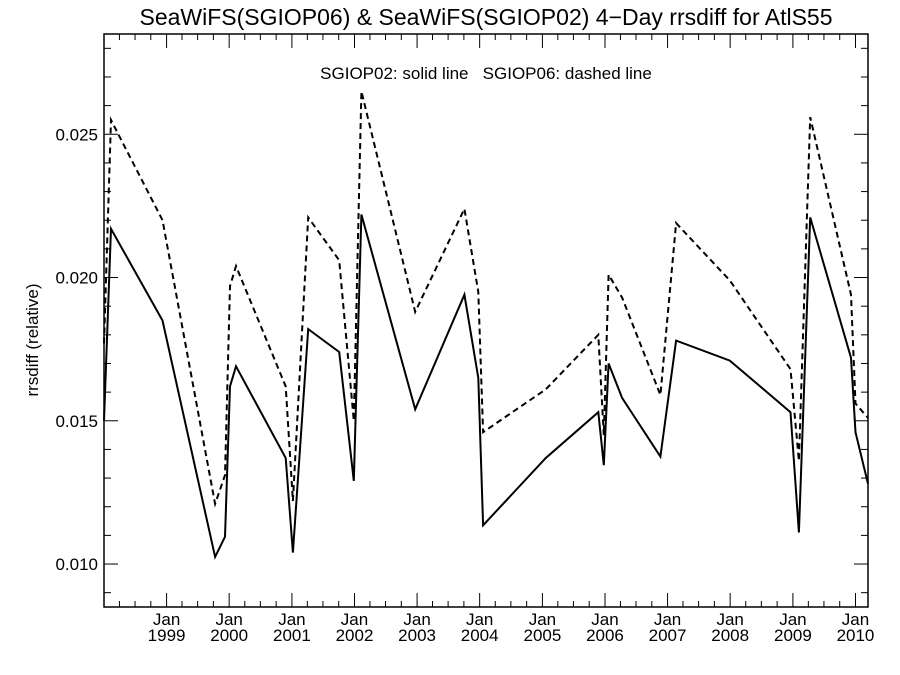 The width and height of the screenshot is (900, 675). Describe the element at coordinates (542, 635) in the screenshot. I see `x-tick-label-year: 2005` at that location.